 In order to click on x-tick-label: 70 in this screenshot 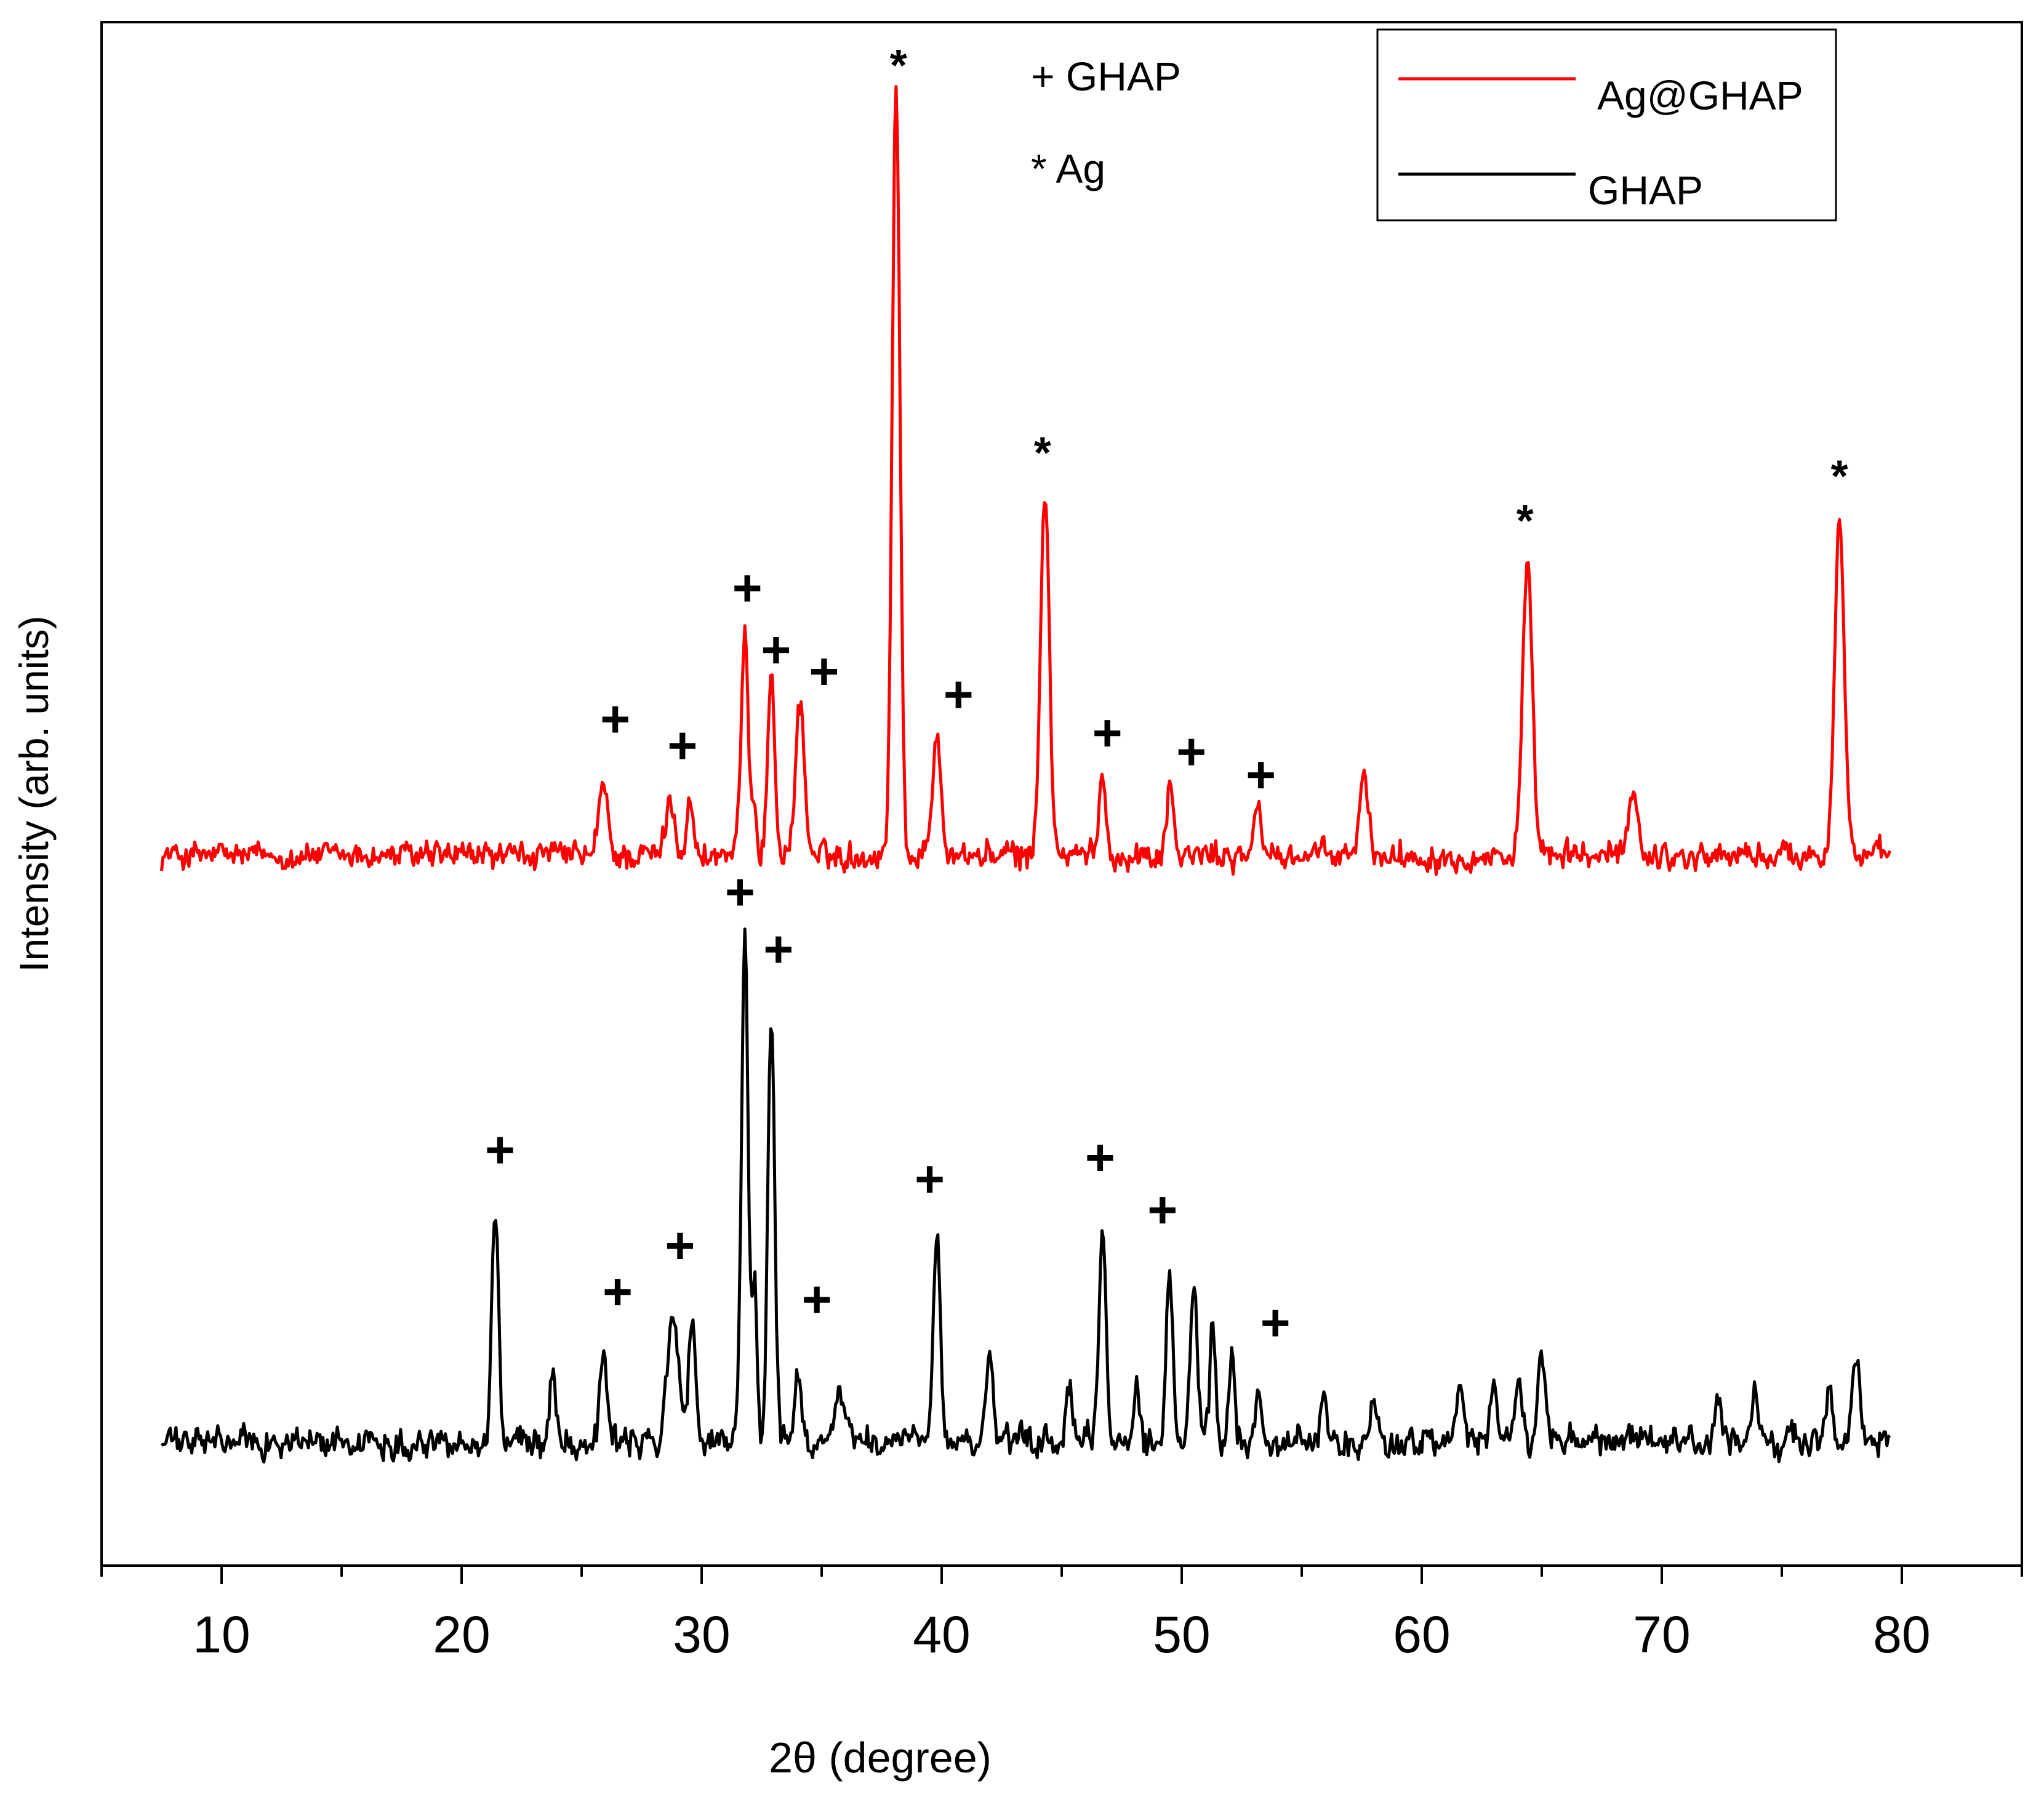, I will do `click(1661, 1634)`.